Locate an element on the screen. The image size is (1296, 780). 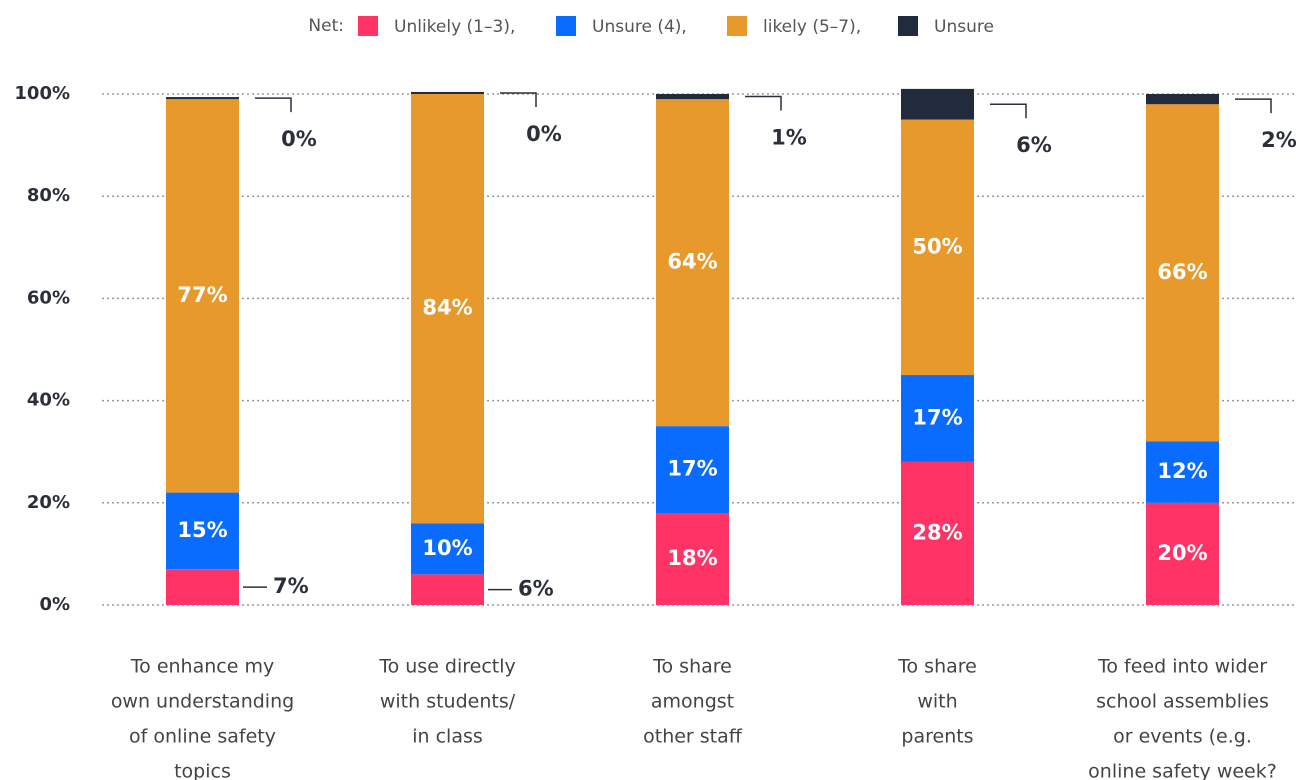
x-tick-label: other staff is located at coordinates (693, 737).